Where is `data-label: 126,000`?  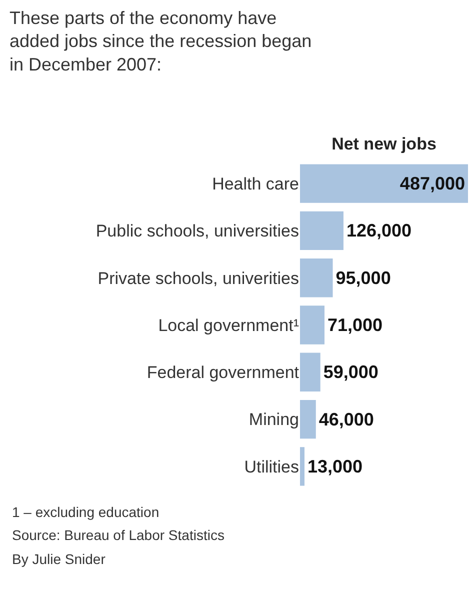
data-label: 126,000 is located at coordinates (379, 230).